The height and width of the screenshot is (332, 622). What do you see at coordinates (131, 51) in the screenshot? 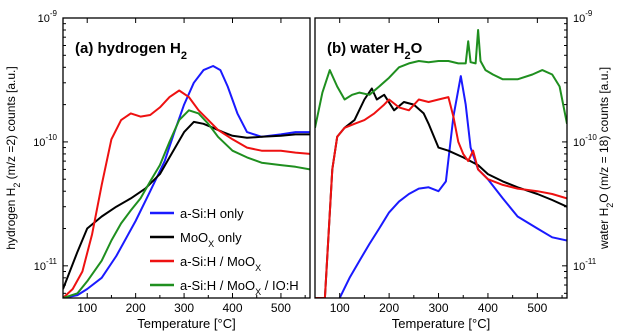
I see `panel-title: (a) hydrogen H2` at bounding box center [131, 51].